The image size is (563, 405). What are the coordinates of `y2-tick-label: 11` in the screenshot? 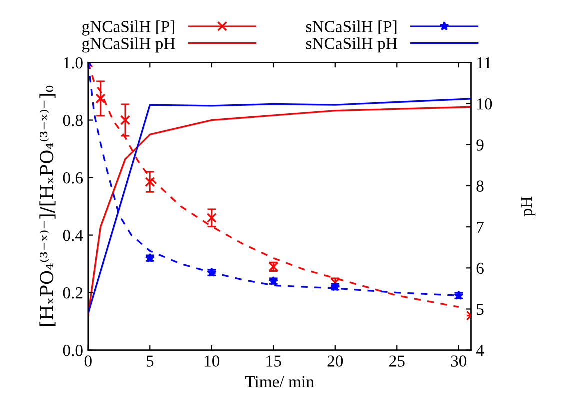 It's located at (485, 63).